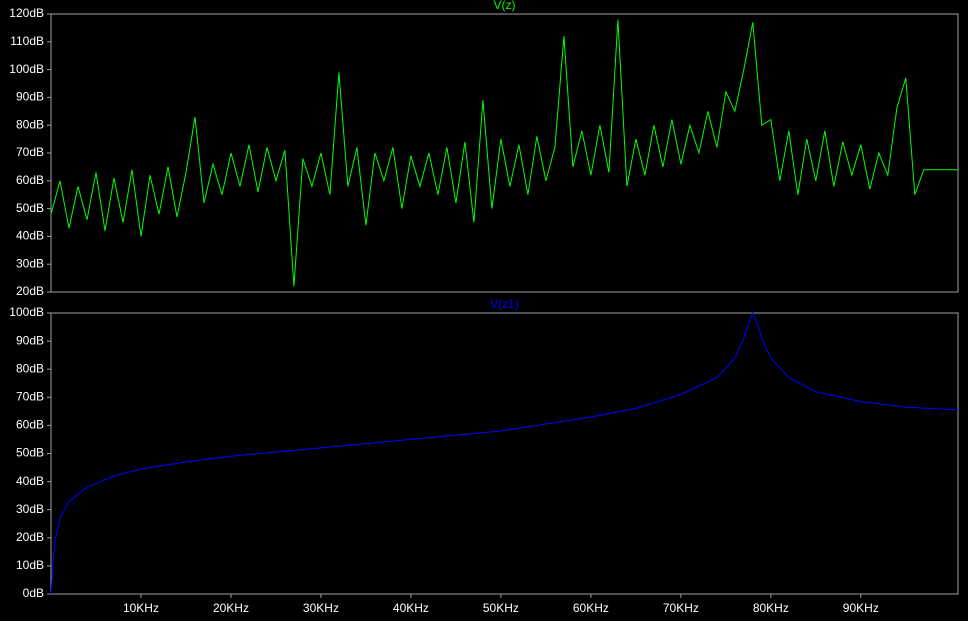 The height and width of the screenshot is (621, 968). Describe the element at coordinates (411, 608) in the screenshot. I see `x-tick-label: 40KHz` at that location.